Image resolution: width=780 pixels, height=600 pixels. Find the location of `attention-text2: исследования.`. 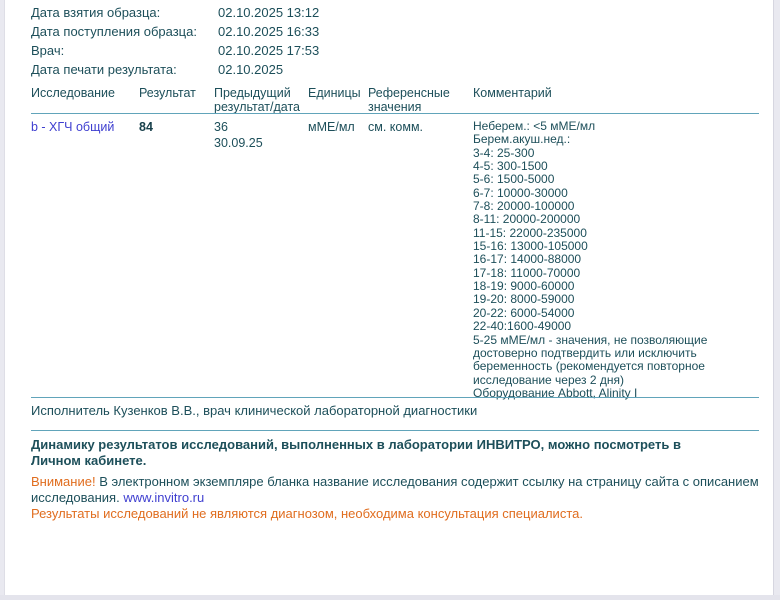

attention-text2: исследования. is located at coordinates (75, 498).